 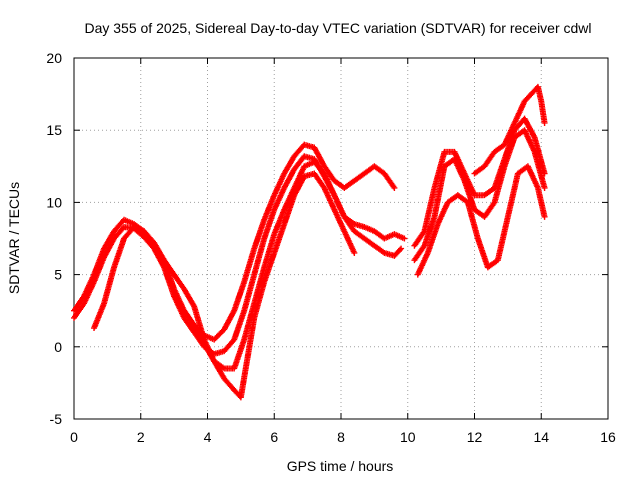 I want to click on x-tick-label: 14, so click(x=541, y=437).